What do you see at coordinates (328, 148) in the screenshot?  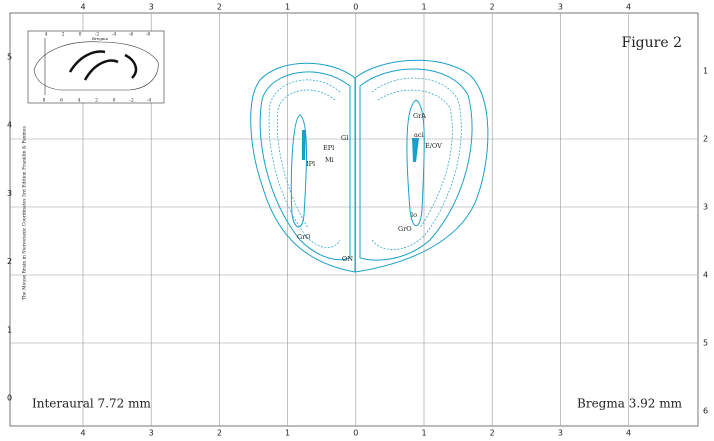 I see `region-label: EPl` at bounding box center [328, 148].